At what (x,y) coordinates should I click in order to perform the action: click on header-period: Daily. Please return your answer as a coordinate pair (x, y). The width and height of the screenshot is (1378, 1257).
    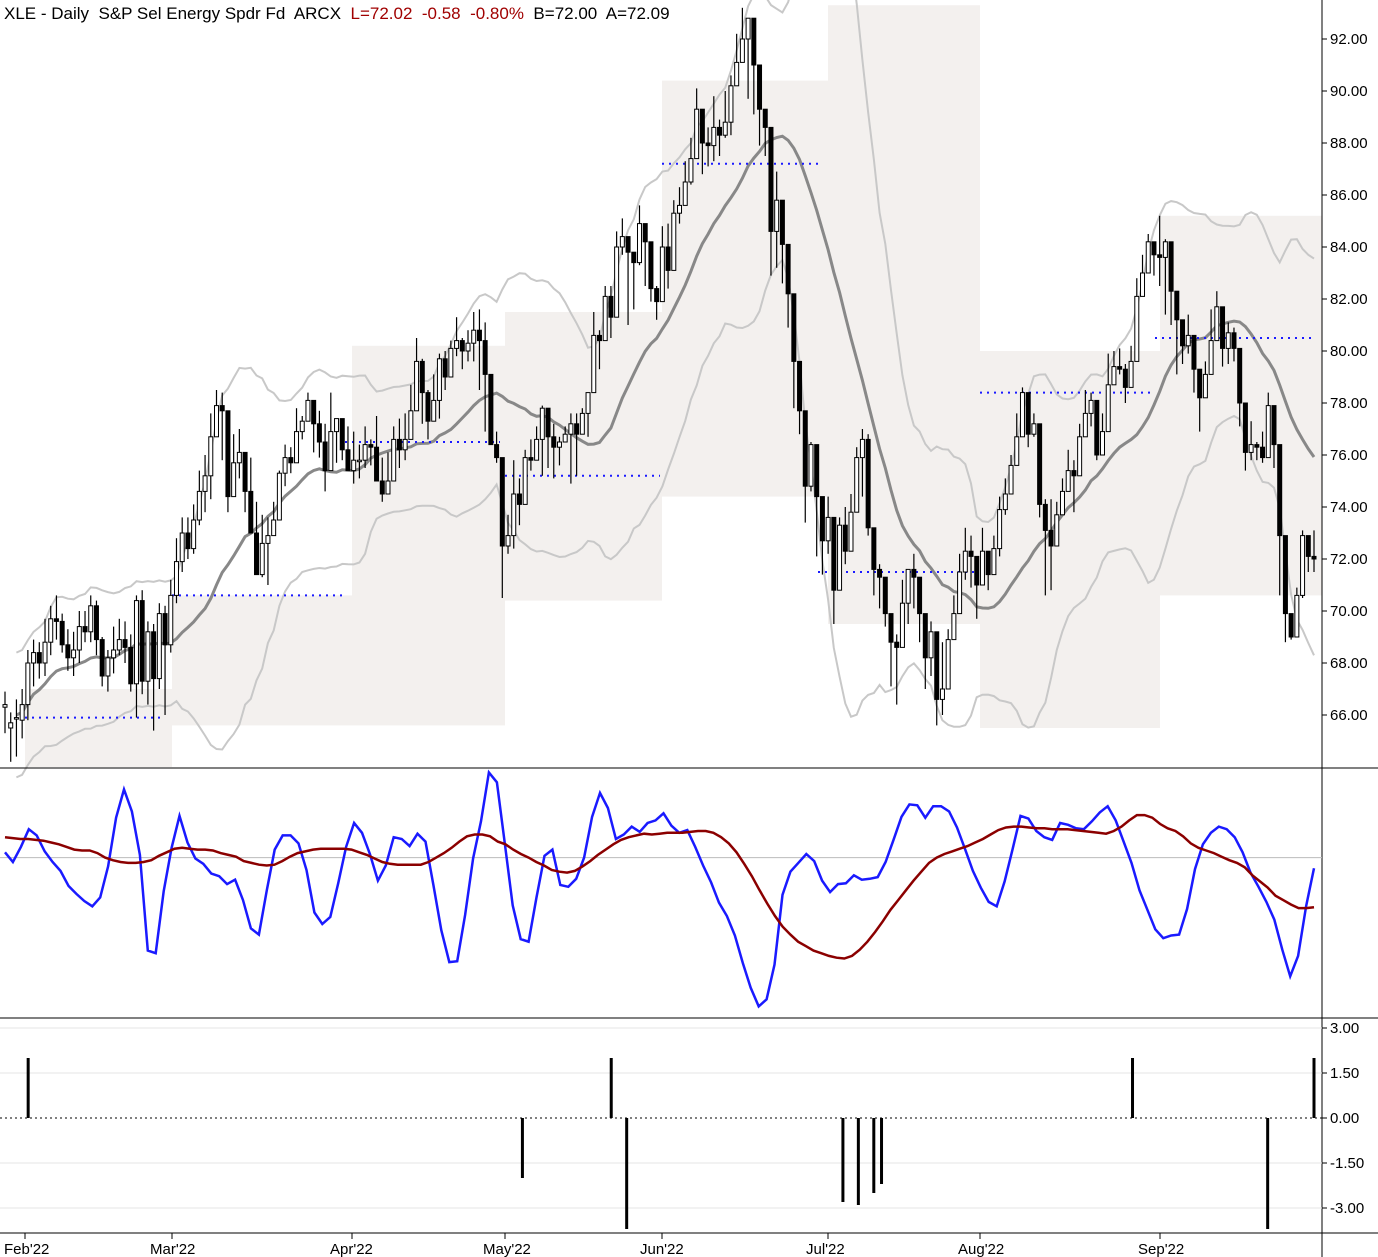
    Looking at the image, I should click on (70, 13).